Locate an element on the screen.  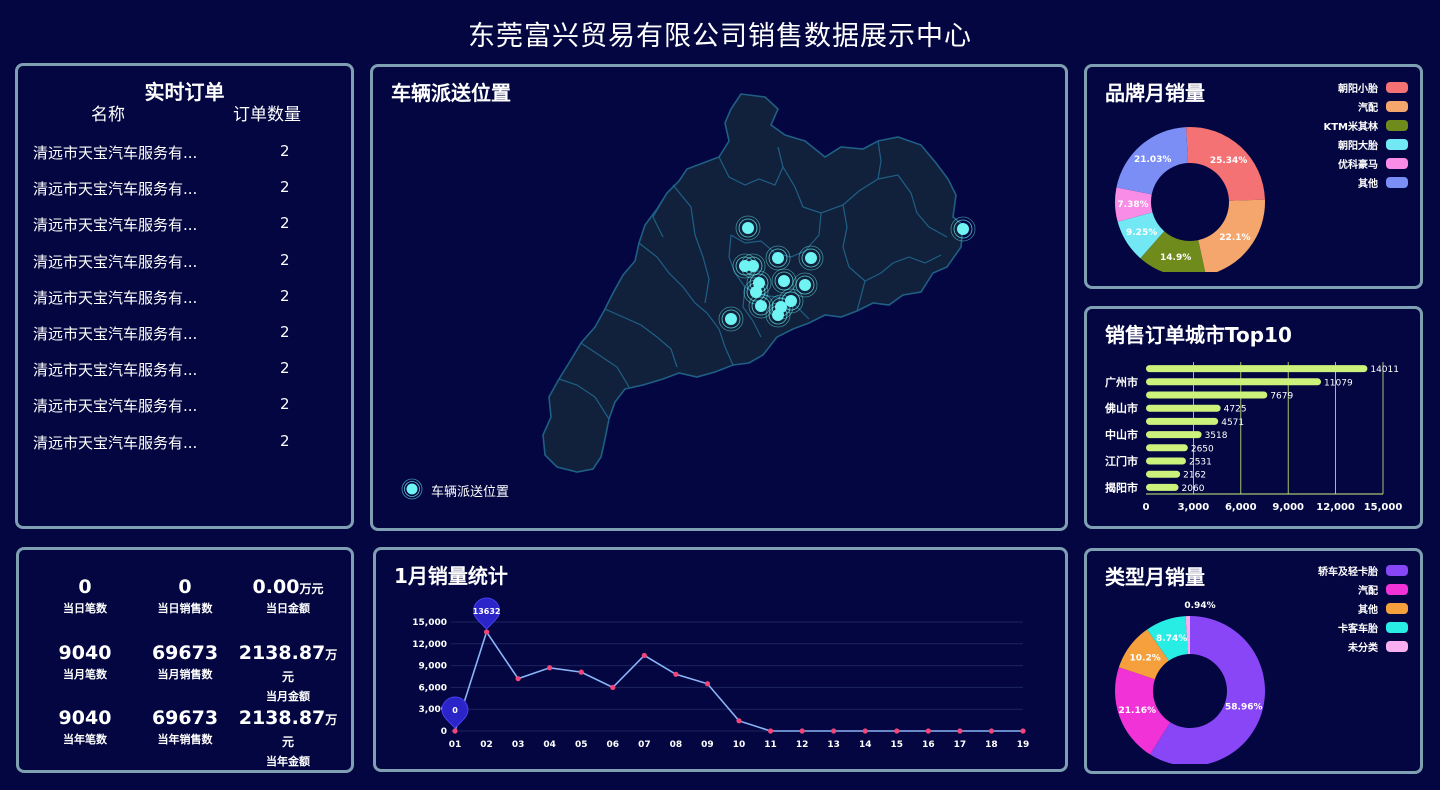
x-tick-label: 16 is located at coordinates (928, 745).